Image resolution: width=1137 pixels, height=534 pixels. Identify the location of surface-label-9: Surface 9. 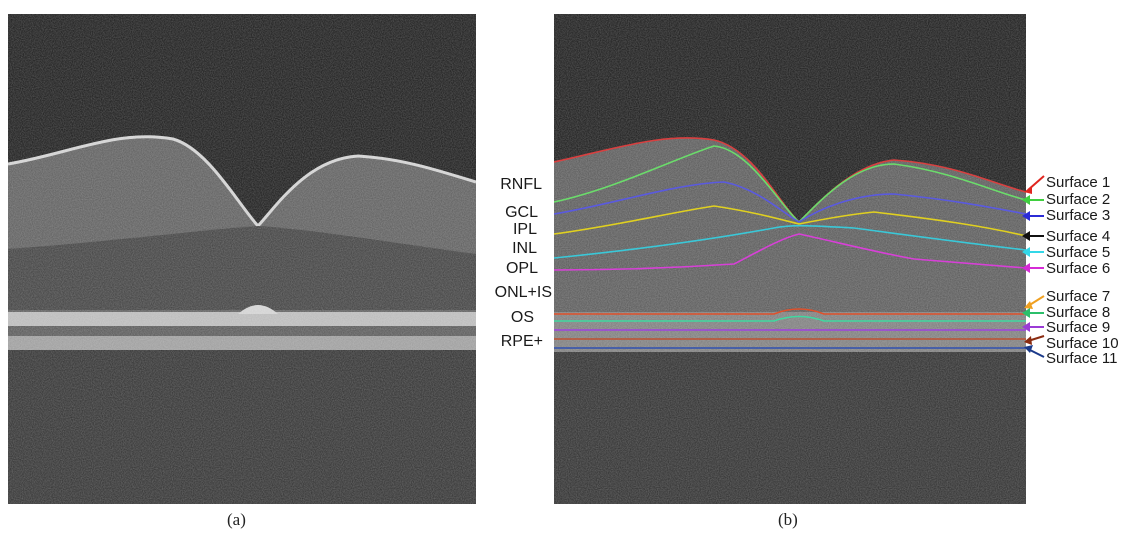
(1078, 327).